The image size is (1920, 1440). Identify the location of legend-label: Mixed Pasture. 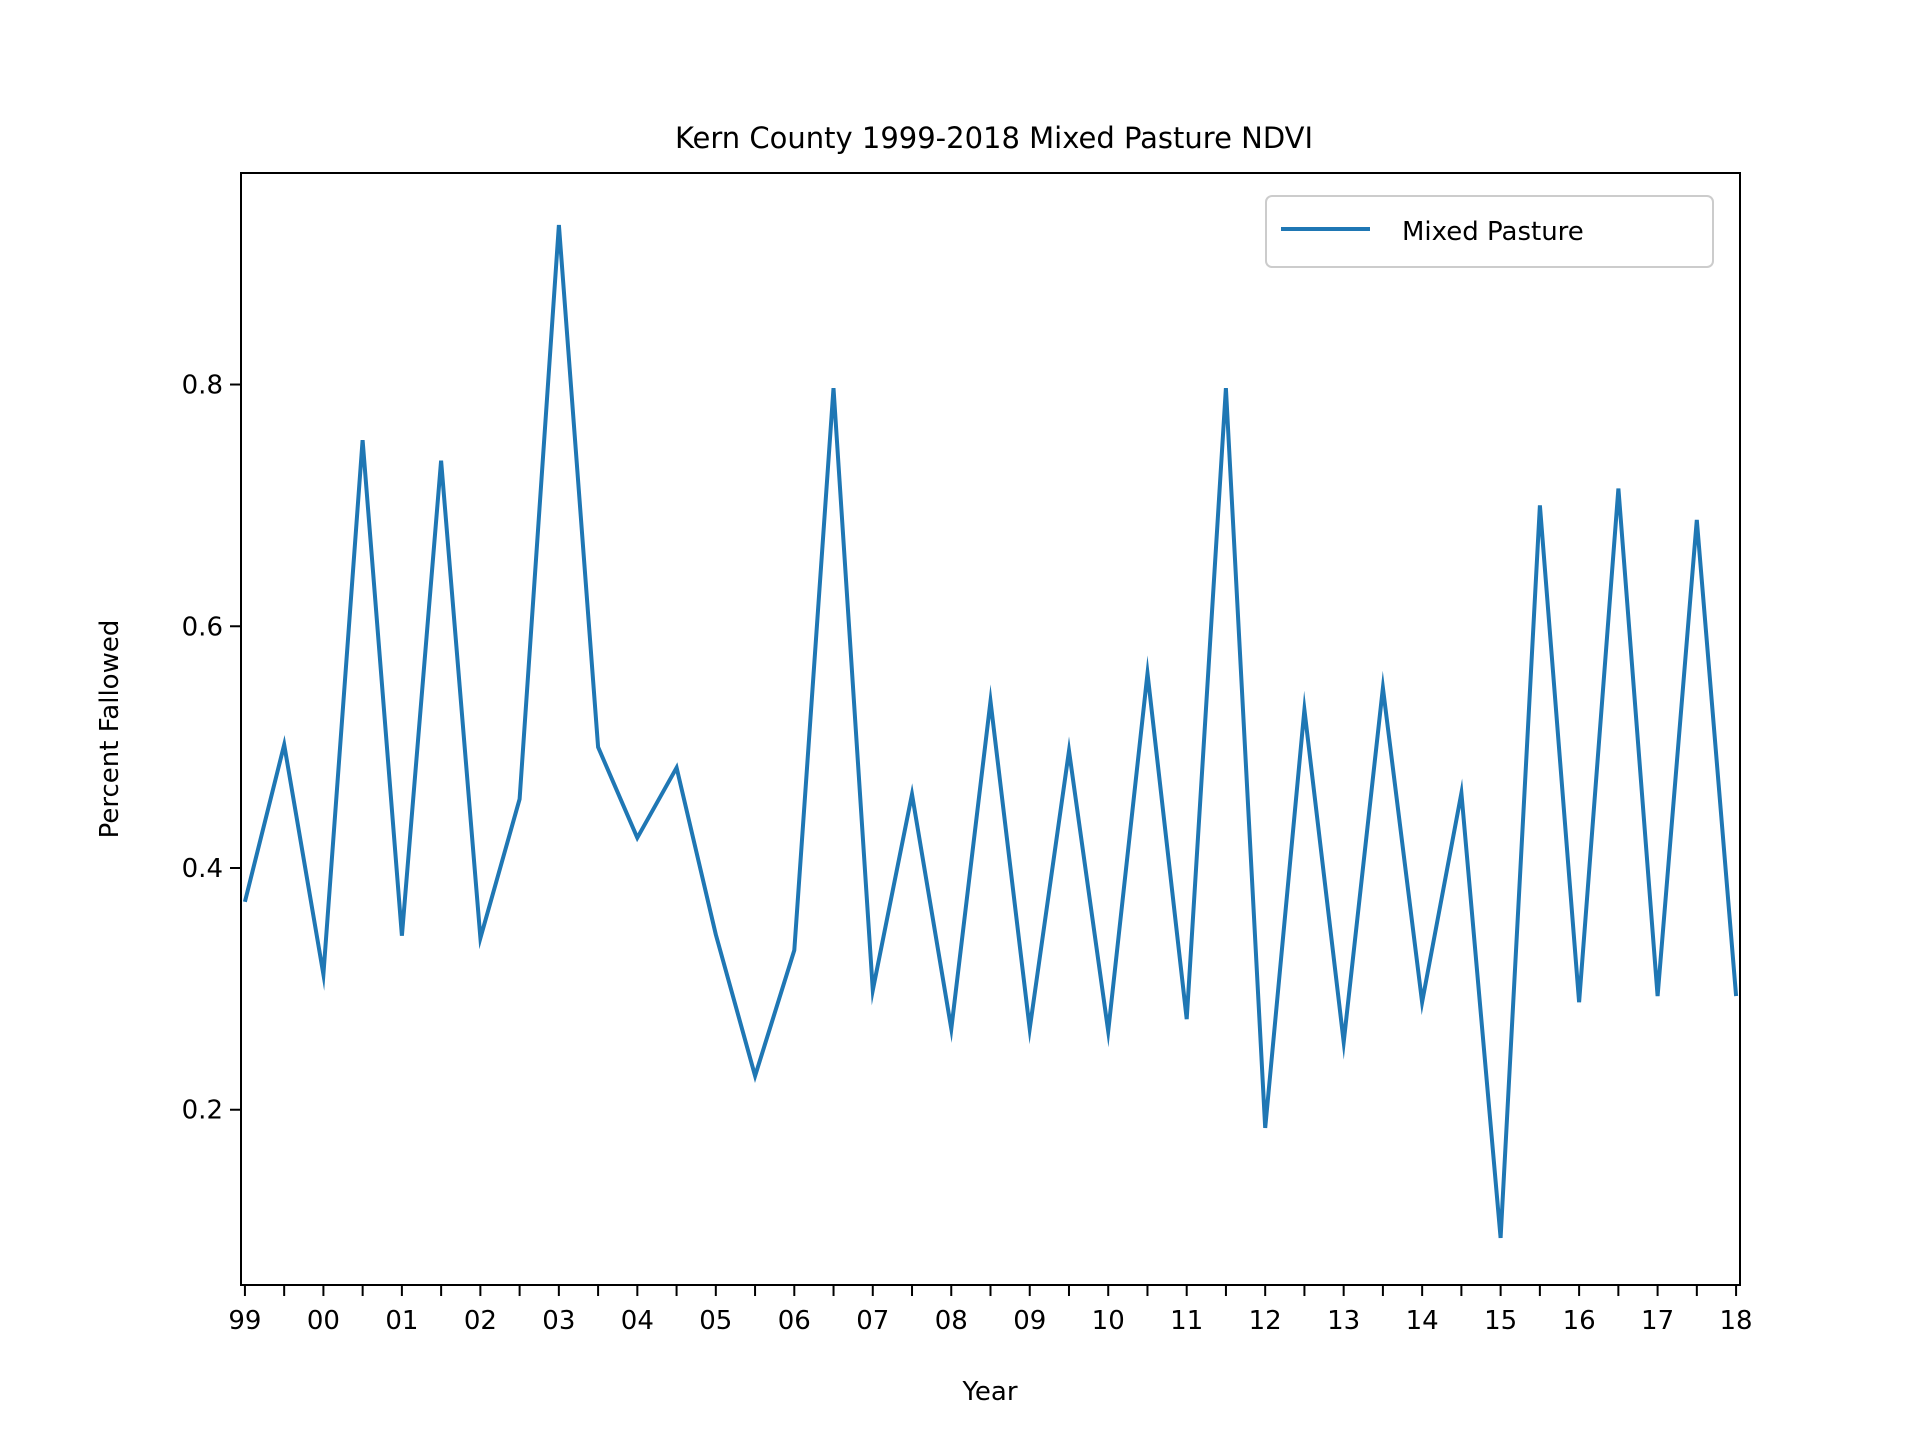
(1493, 232).